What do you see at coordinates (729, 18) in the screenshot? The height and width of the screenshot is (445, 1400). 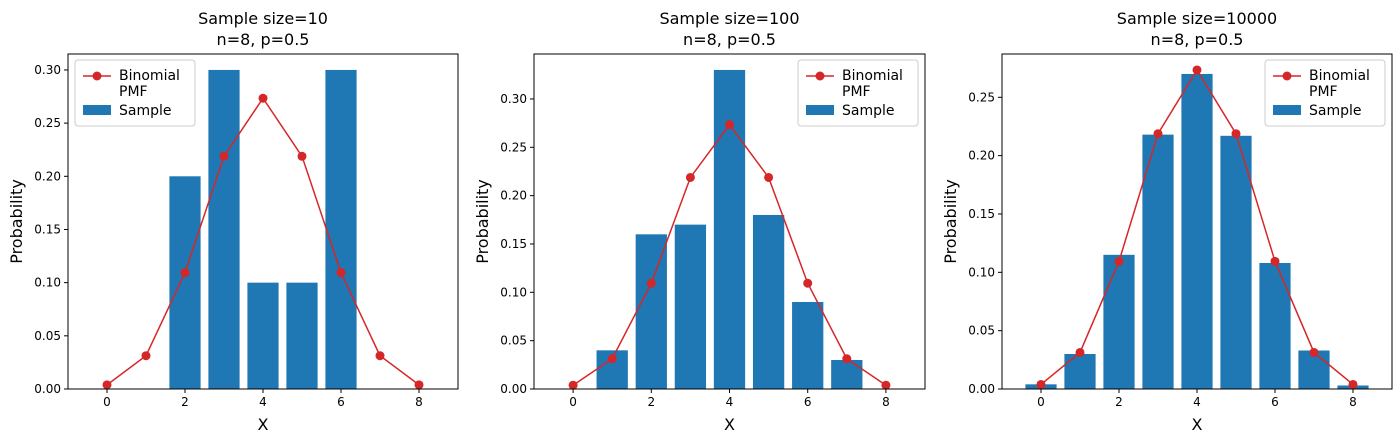 I see `chart-title: Sample size=100` at bounding box center [729, 18].